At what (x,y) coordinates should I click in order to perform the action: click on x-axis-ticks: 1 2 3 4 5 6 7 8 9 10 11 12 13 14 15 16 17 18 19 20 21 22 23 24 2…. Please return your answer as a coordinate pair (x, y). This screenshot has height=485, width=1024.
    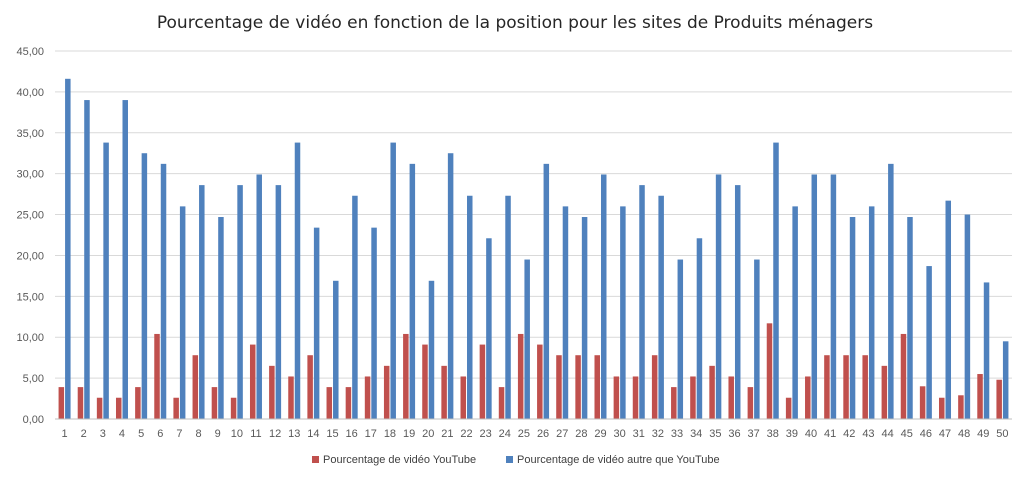
    Looking at the image, I should click on (535, 434).